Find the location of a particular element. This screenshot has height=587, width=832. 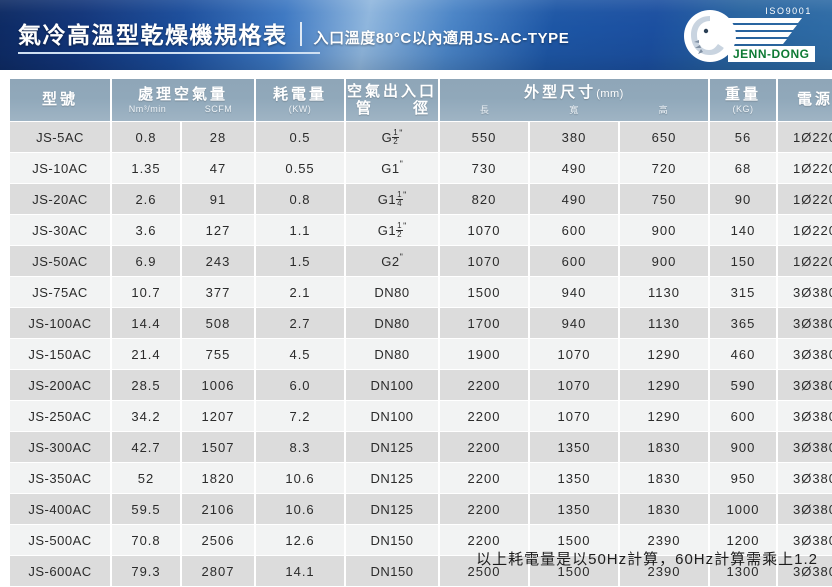

cell-dimension-width: 1070 is located at coordinates (574, 416).